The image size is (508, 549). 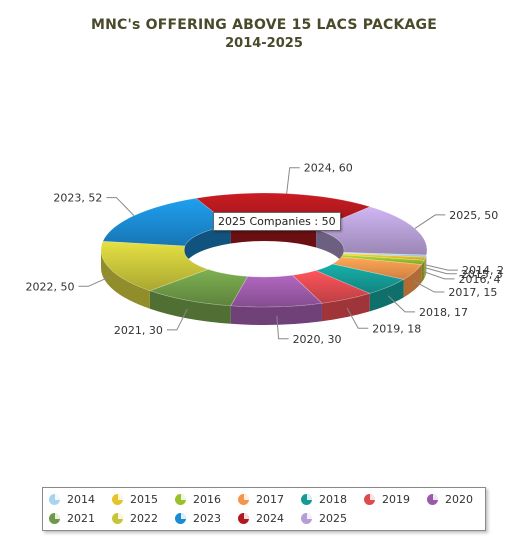 What do you see at coordinates (49, 286) in the screenshot?
I see `slice-2022-label: 2022, 50` at bounding box center [49, 286].